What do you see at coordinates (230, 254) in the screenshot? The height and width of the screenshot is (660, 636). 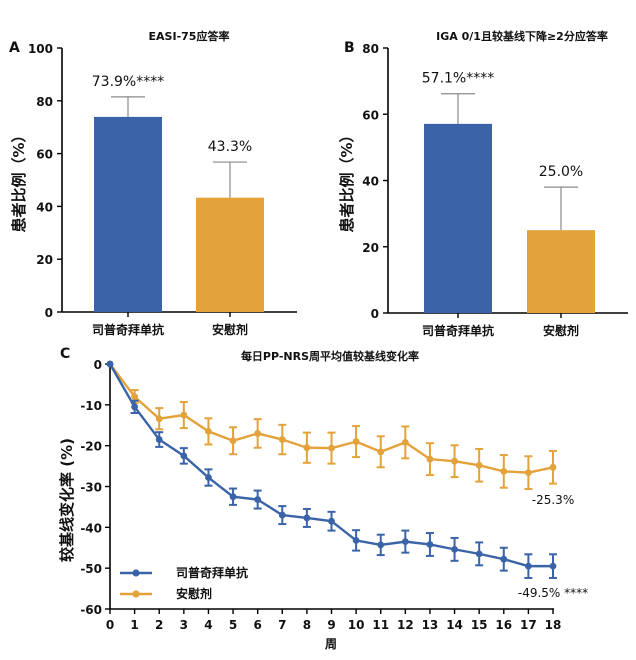 I see `panel-a-bar` at bounding box center [230, 254].